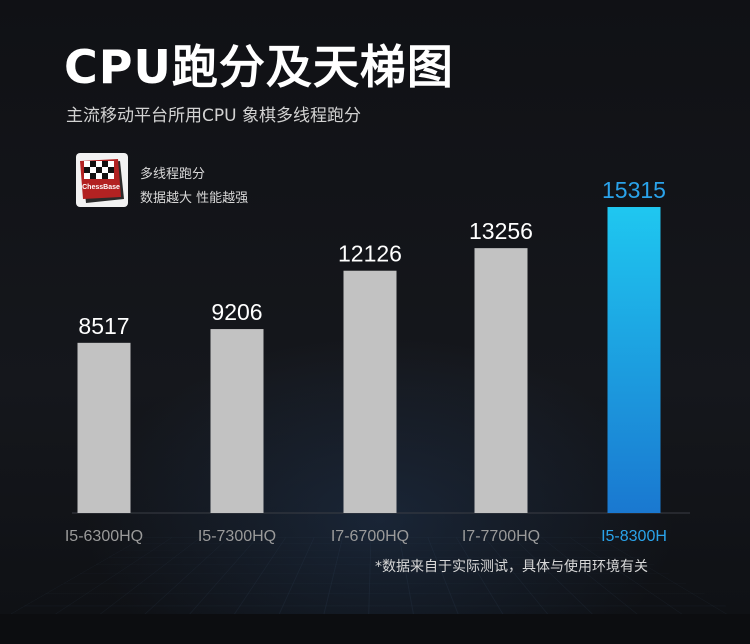  I want to click on value-label: 12126, so click(370, 254).